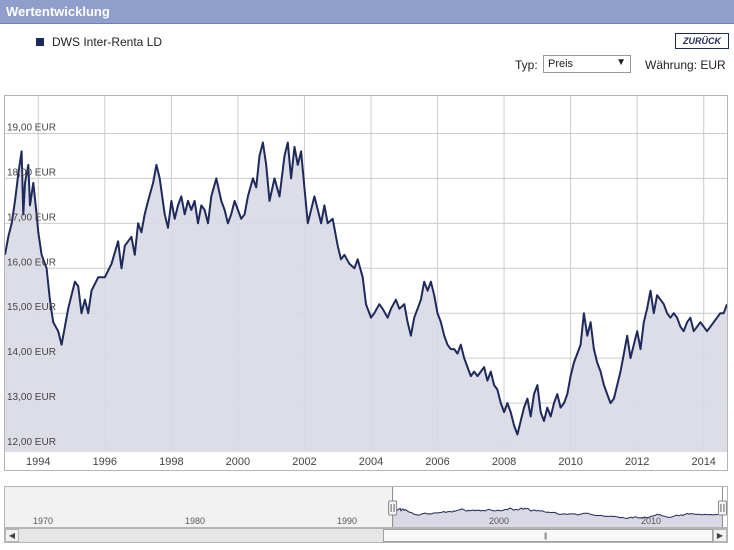 The image size is (734, 550). Describe the element at coordinates (526, 65) in the screenshot. I see `type-label: Typ:` at that location.